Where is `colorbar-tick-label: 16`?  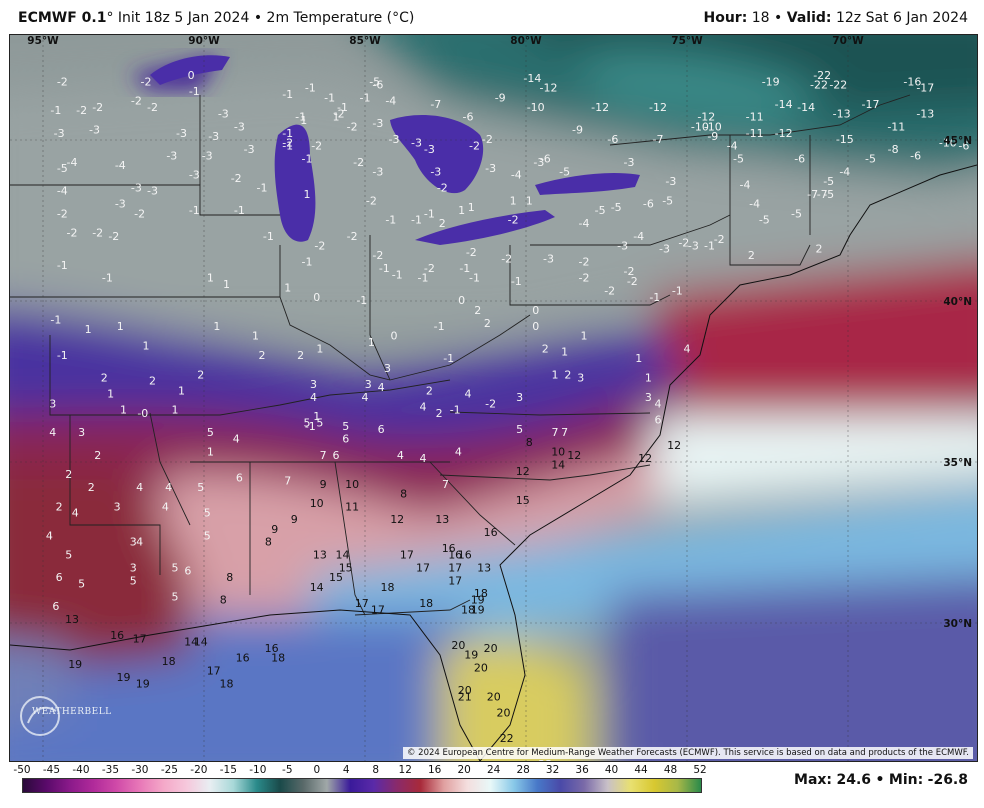 colorbar-tick-label: 16 is located at coordinates (435, 770).